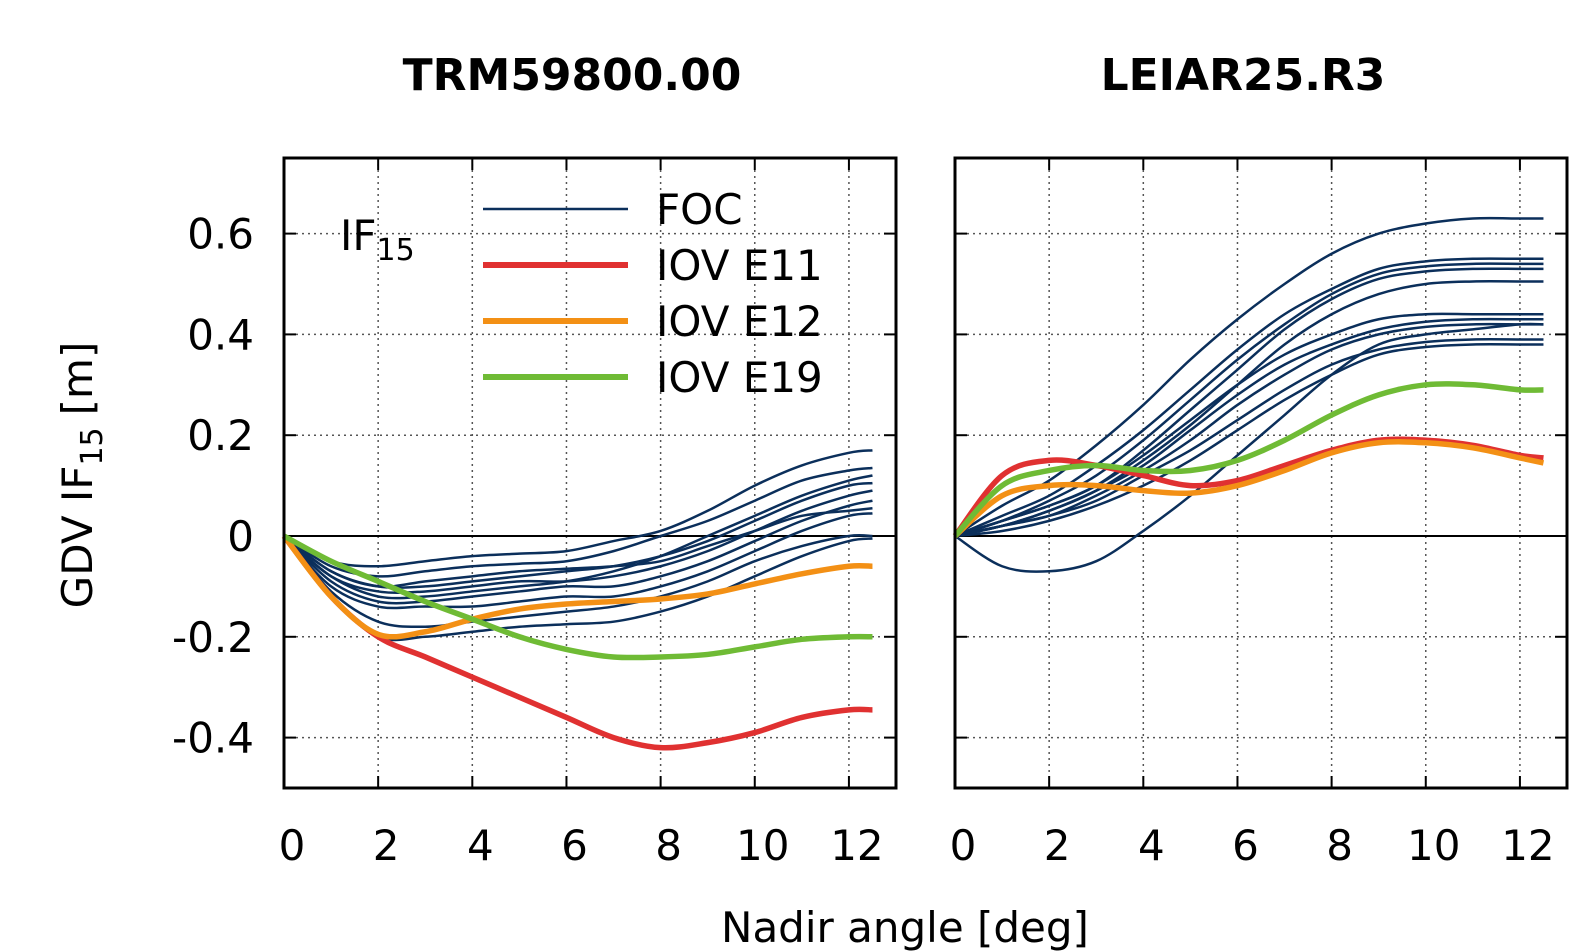 The height and width of the screenshot is (952, 1573). Describe the element at coordinates (396, 250) in the screenshot. I see `annotation-sub: 15` at that location.